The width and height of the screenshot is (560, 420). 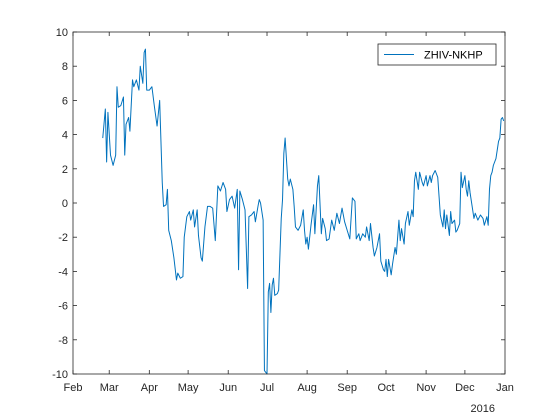 I want to click on legend-box, so click(x=437, y=54).